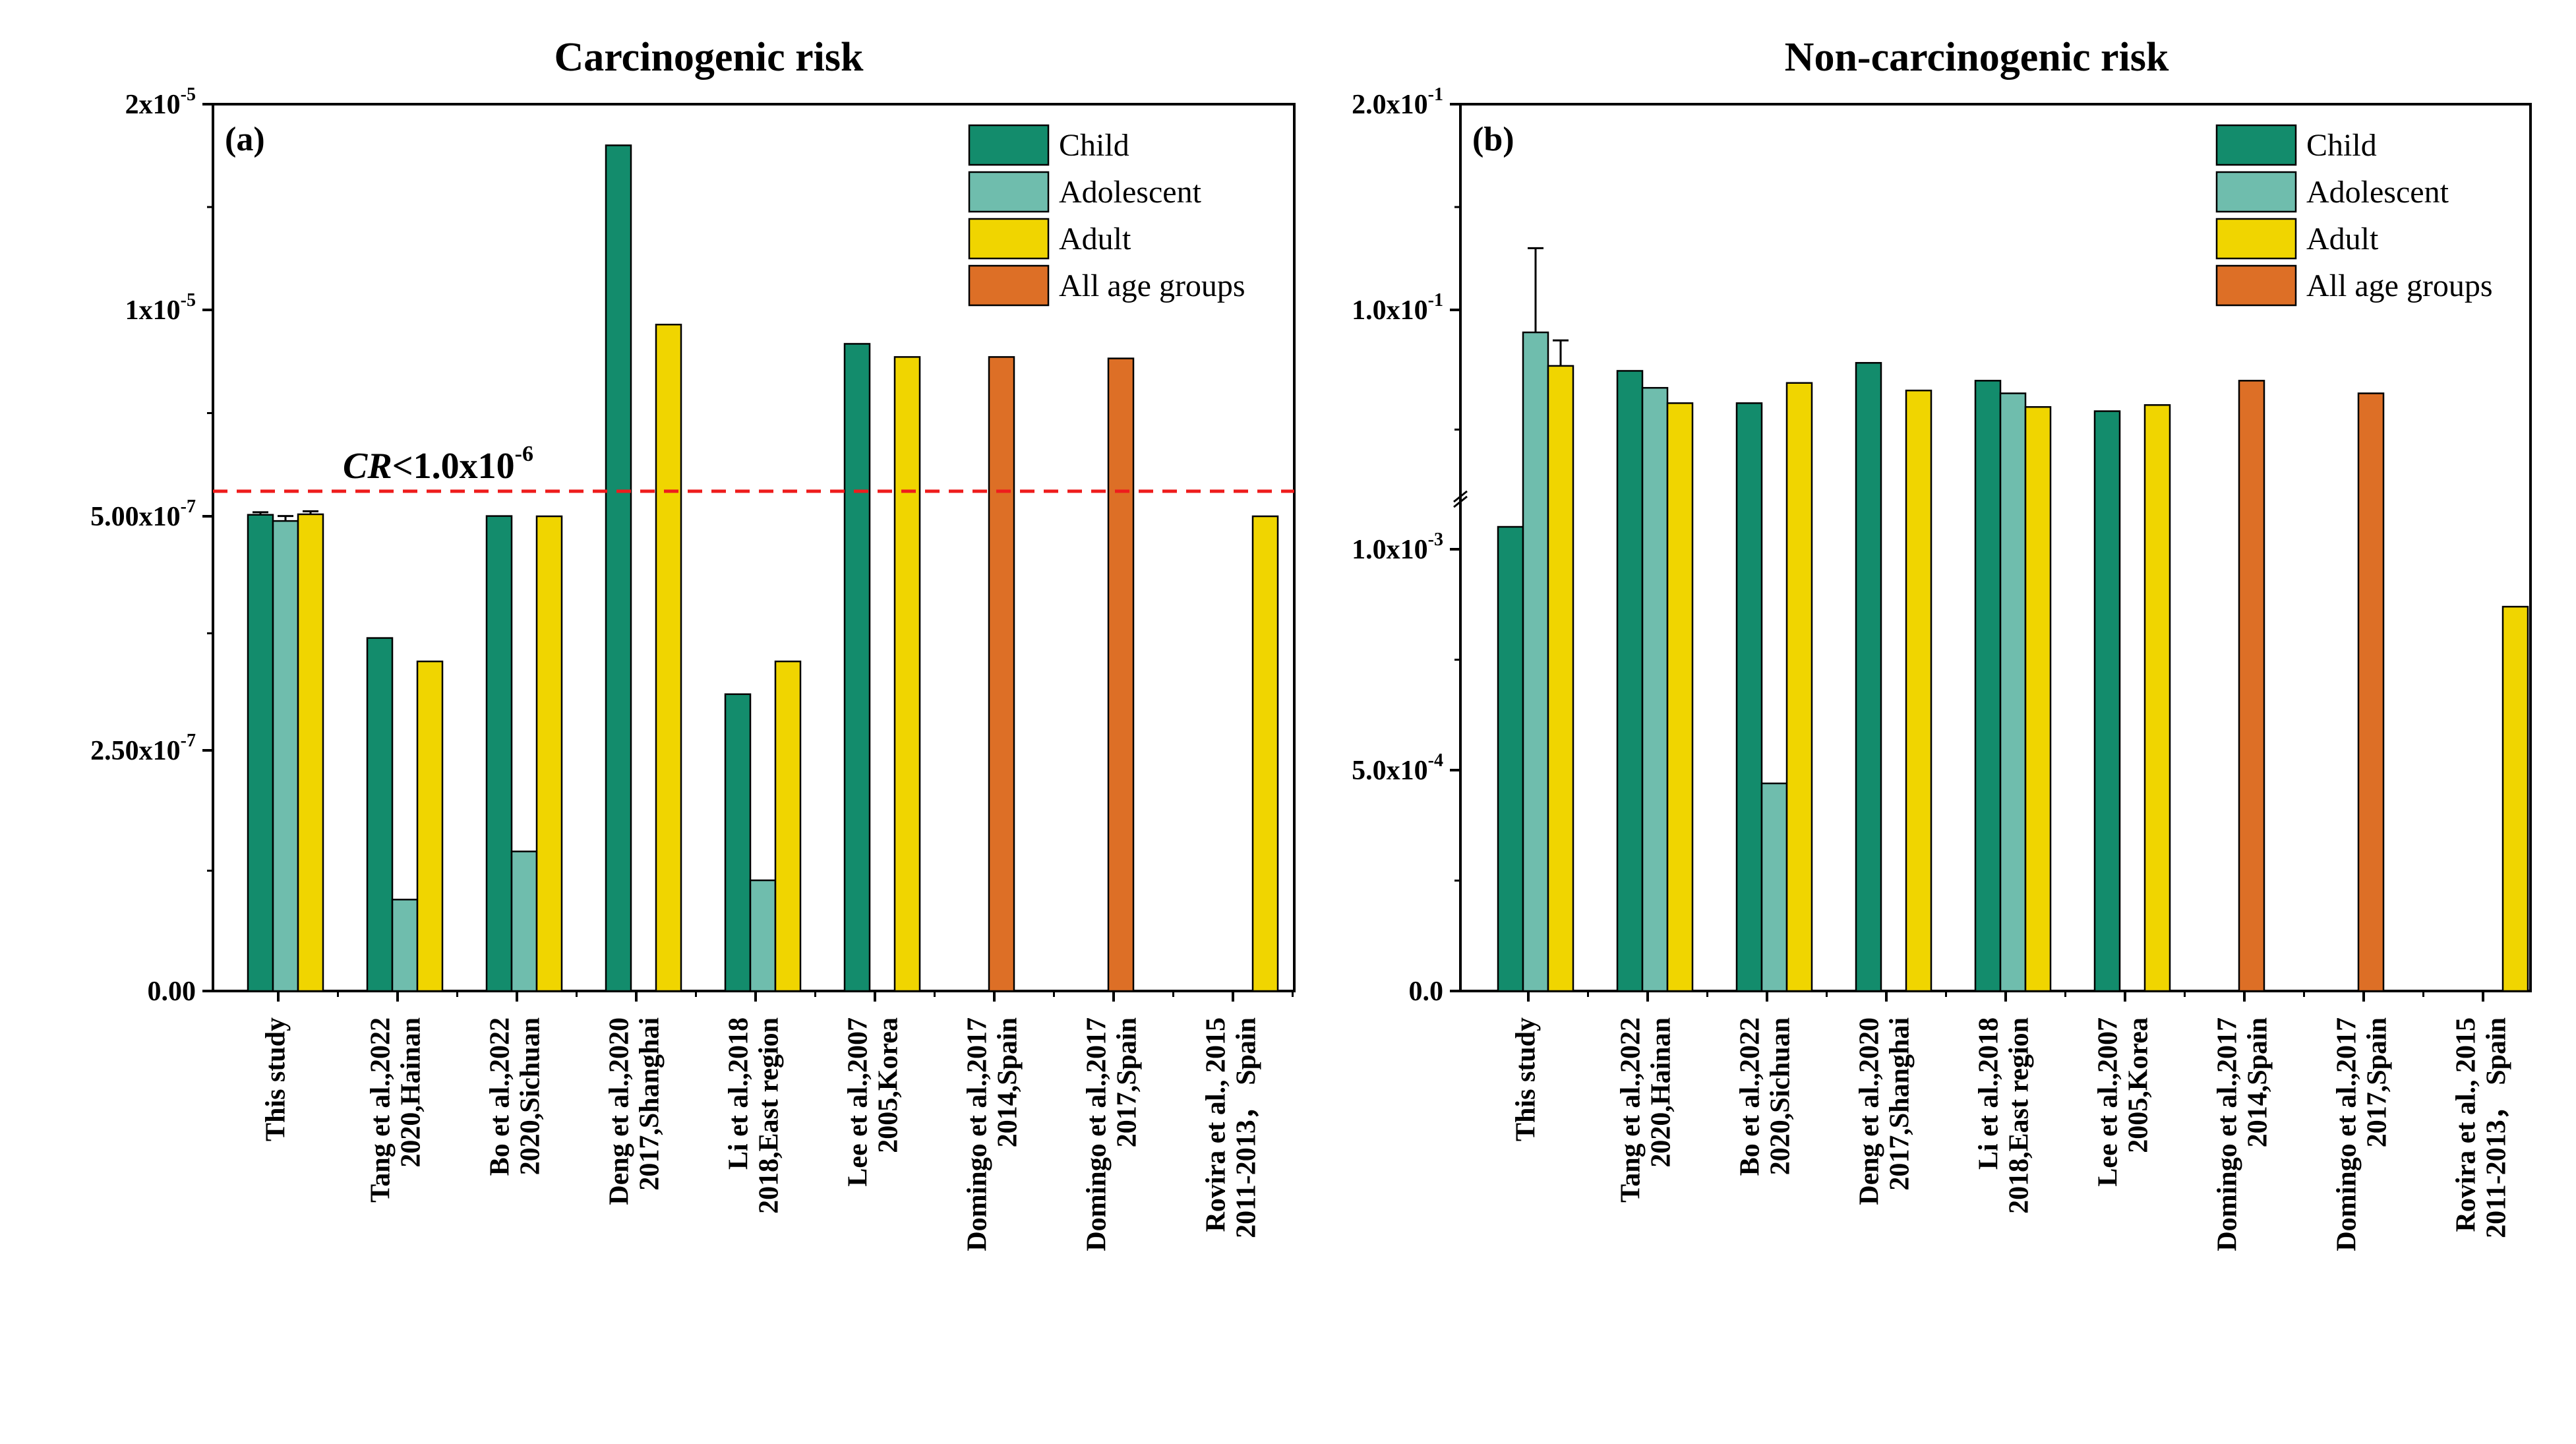  I want to click on chart-title: Carcinogenic risk, so click(709, 58).